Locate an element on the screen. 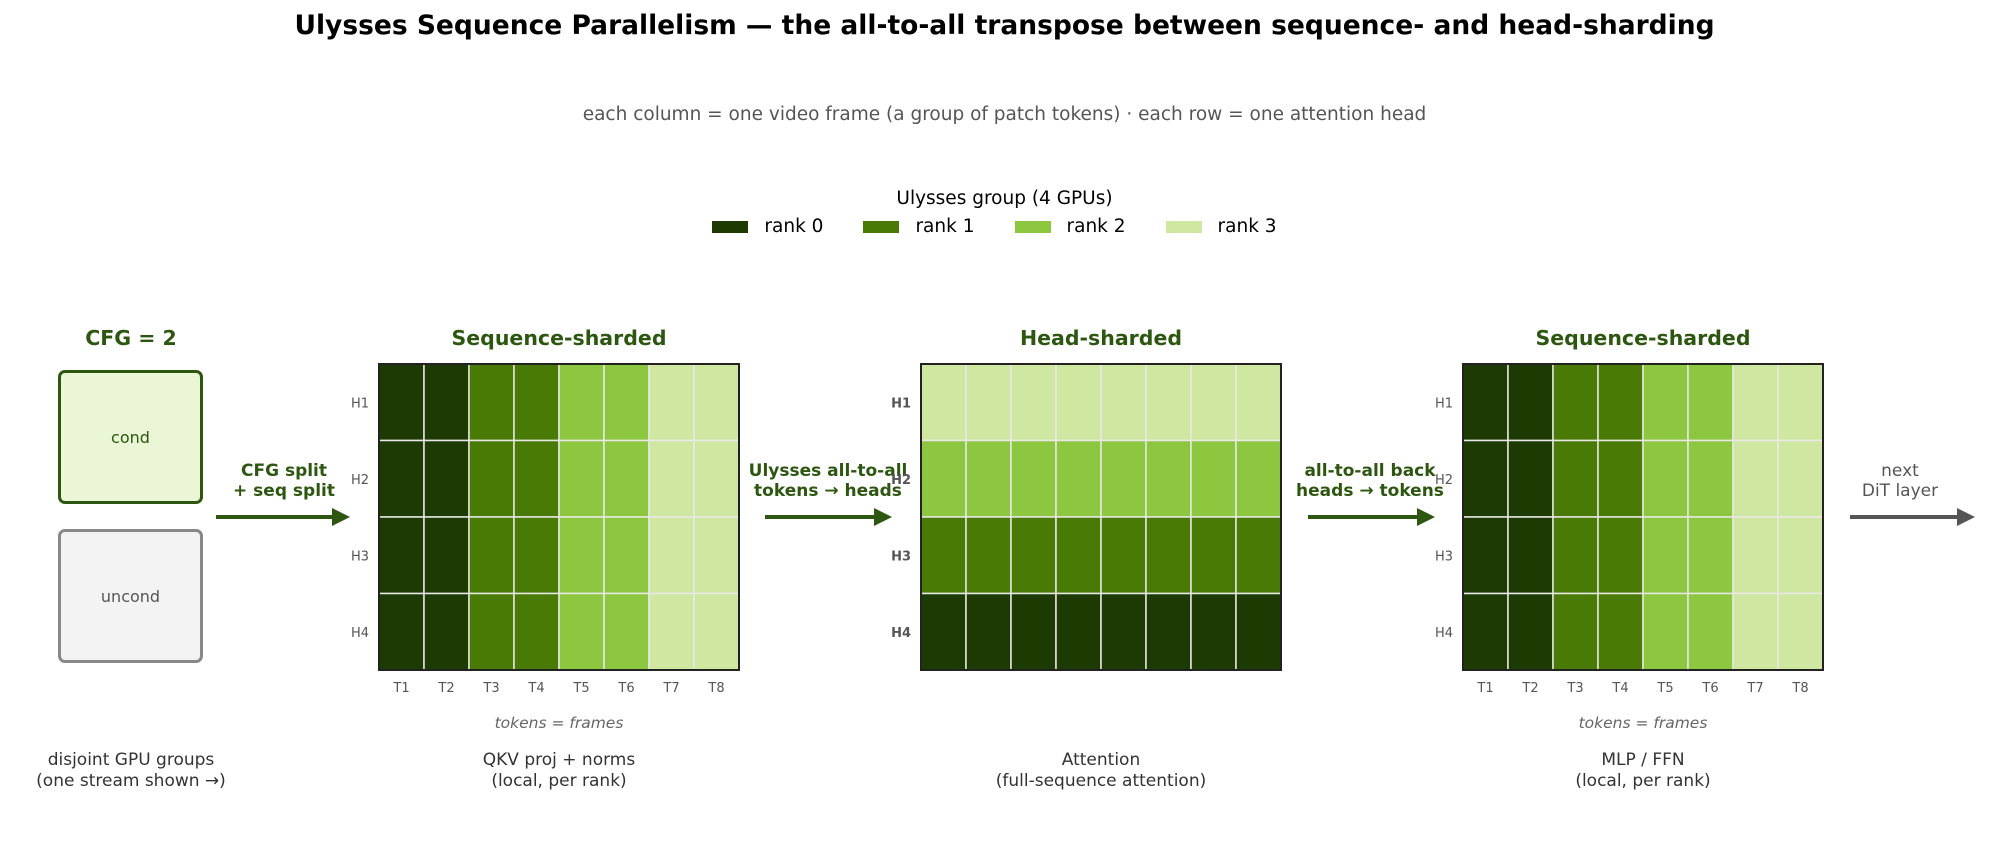 This screenshot has height=866, width=2009. row-label: H1 is located at coordinates (1444, 403).